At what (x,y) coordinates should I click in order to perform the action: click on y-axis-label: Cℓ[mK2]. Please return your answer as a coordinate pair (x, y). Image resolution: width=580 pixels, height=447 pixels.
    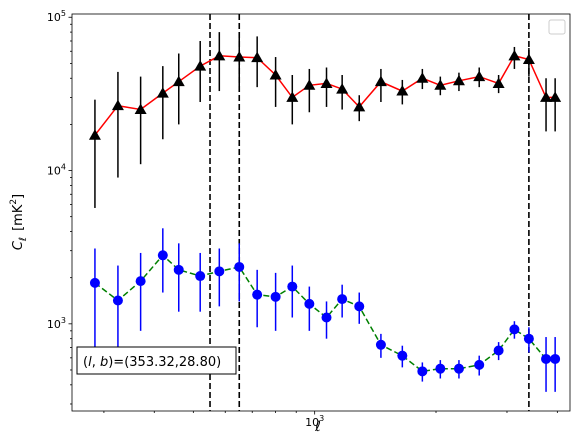
    Looking at the image, I should click on (19, 222).